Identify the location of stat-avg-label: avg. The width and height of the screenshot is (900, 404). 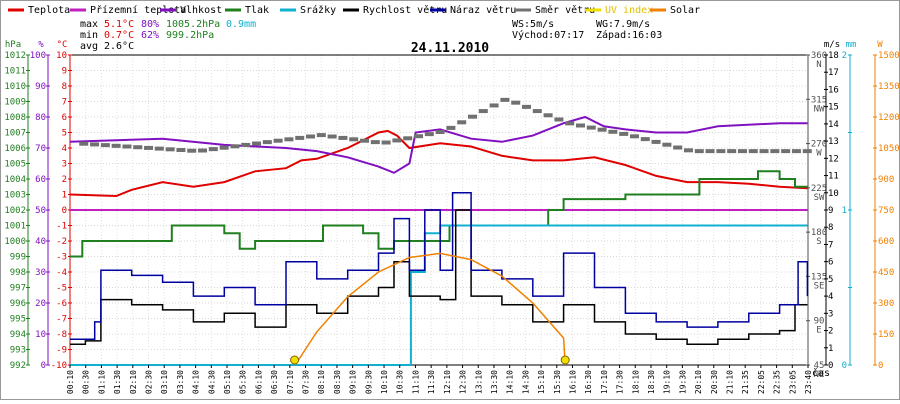
(89, 46).